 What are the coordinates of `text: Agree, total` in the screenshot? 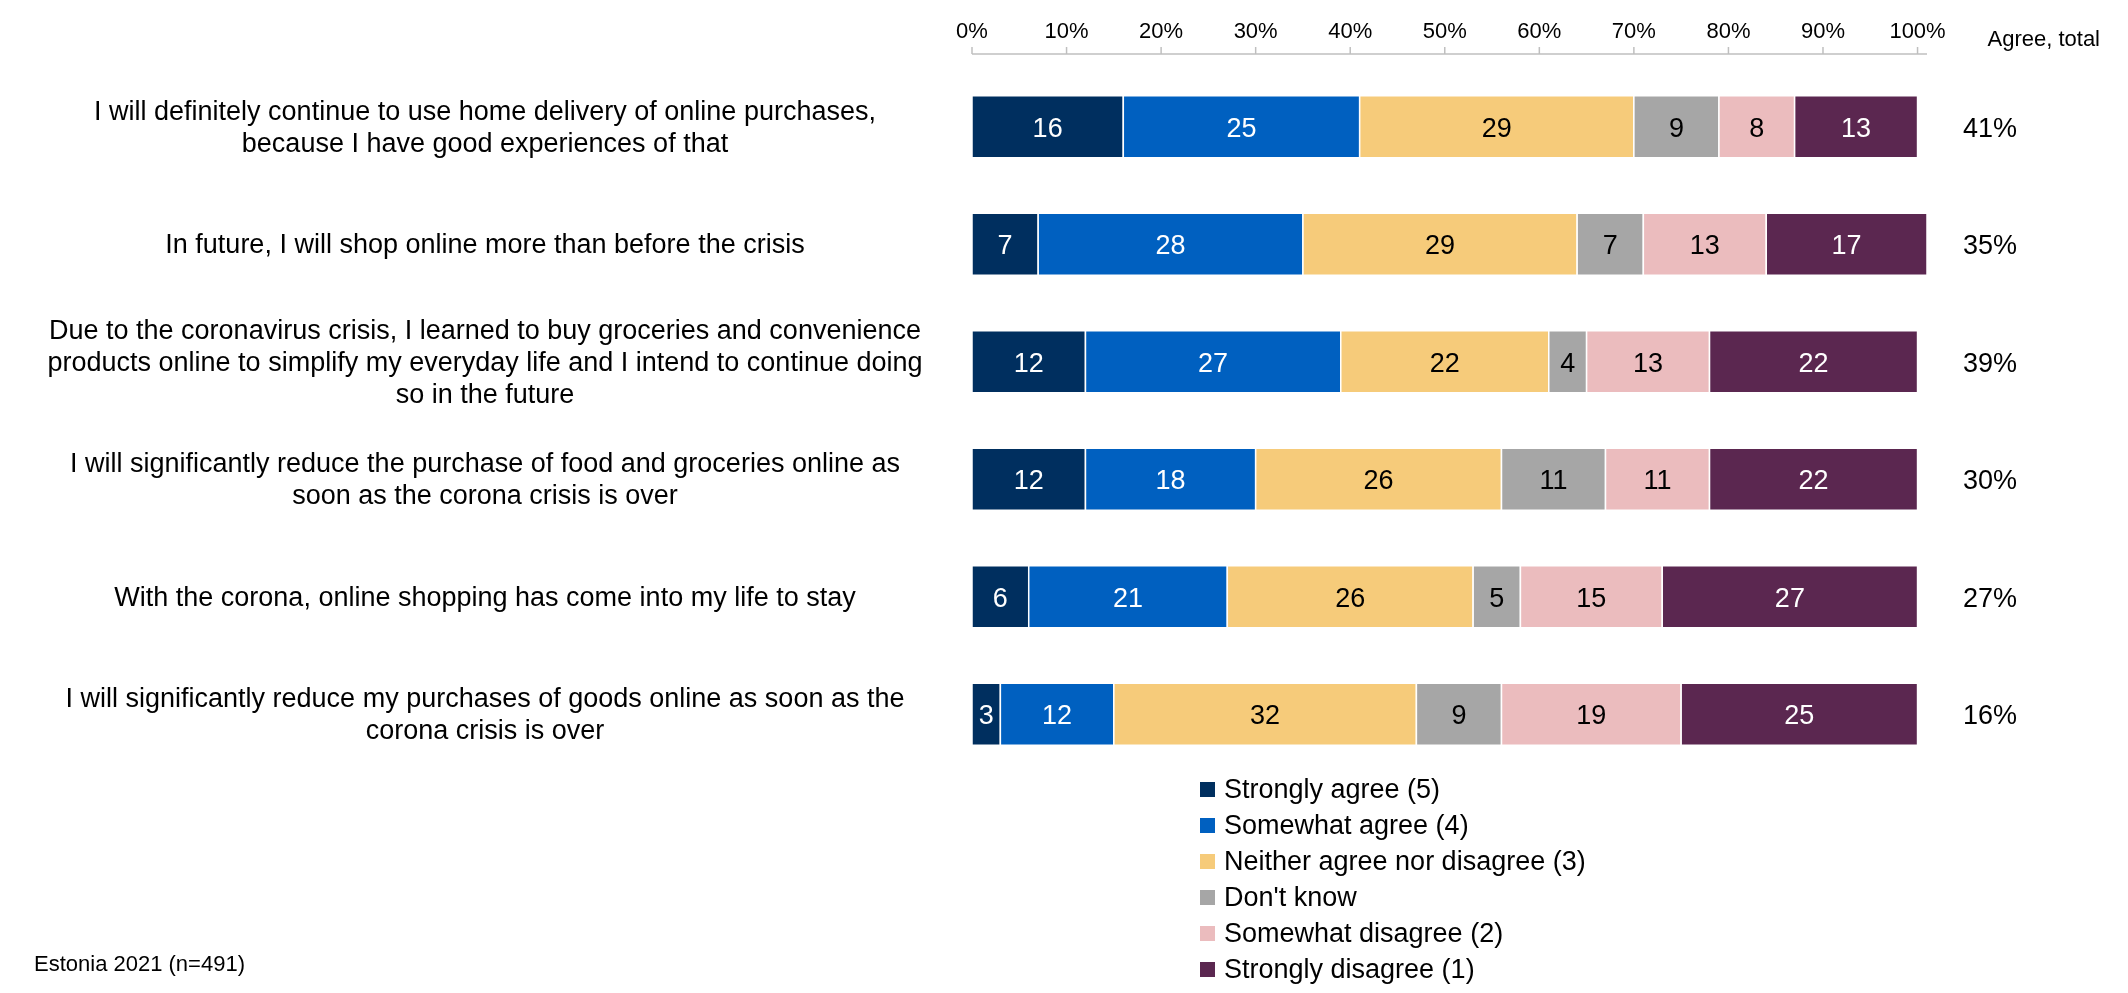 It's located at (2043, 38).